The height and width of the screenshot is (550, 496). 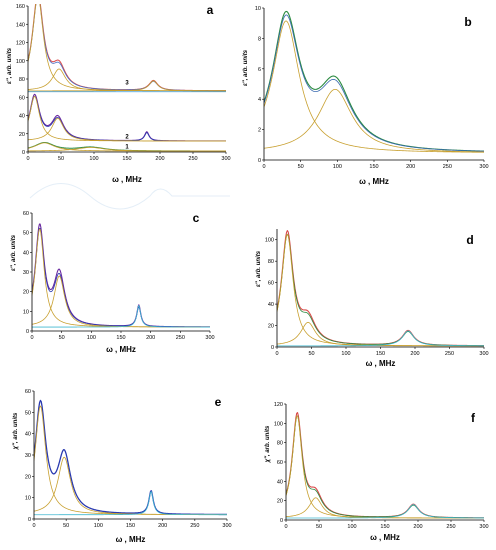 I want to click on y-tick-label: 50, so click(x=28, y=413).